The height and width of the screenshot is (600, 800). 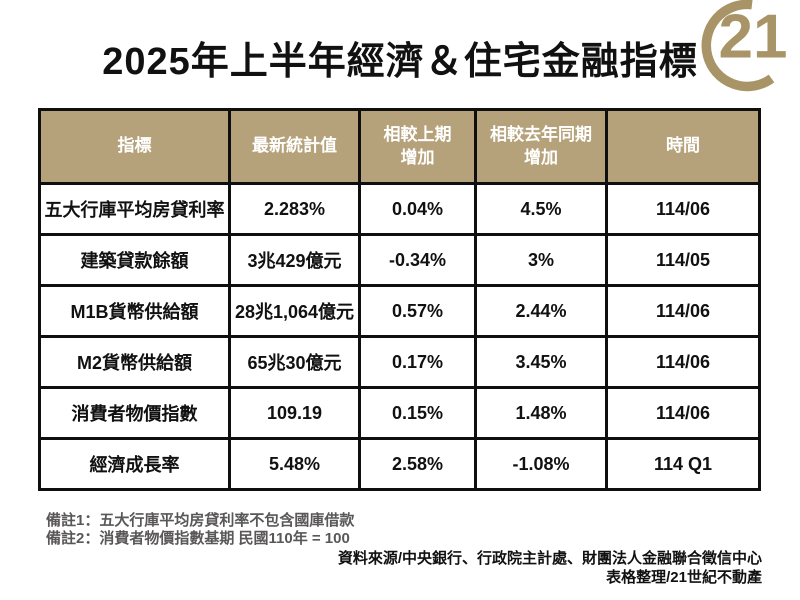 I want to click on table-row: M2貨幣供給額 65兆30億元 0.17% 3.45% 114/06, so click(x=399, y=362).